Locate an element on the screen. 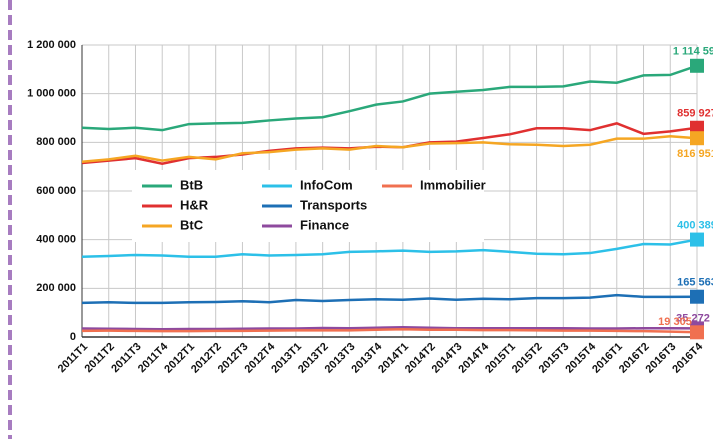 Image resolution: width=713 pixels, height=439 pixels. legend-label: InfoCom is located at coordinates (326, 184).